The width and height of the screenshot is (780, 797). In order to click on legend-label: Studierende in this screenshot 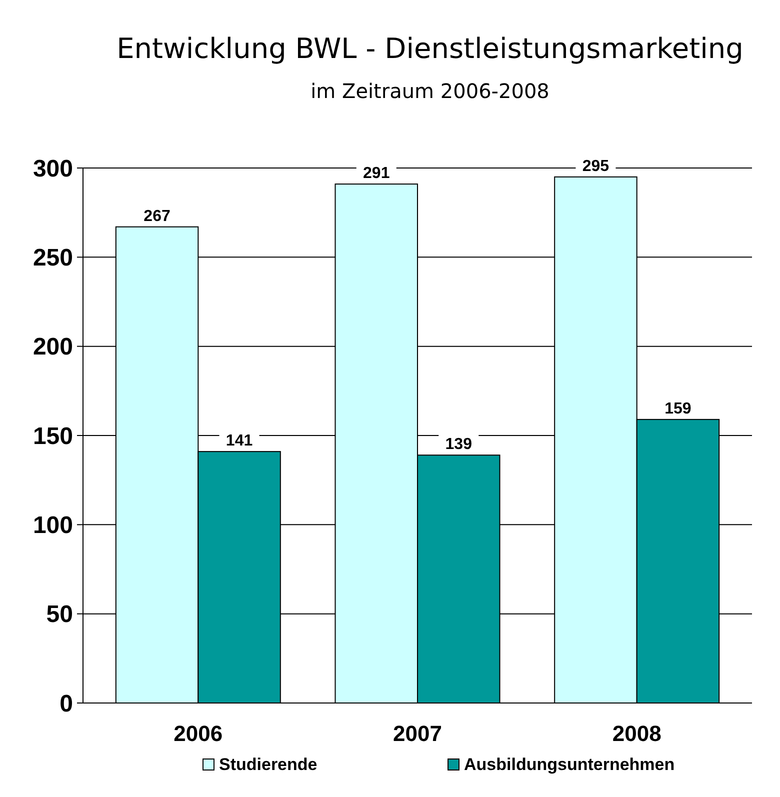, I will do `click(268, 764)`.